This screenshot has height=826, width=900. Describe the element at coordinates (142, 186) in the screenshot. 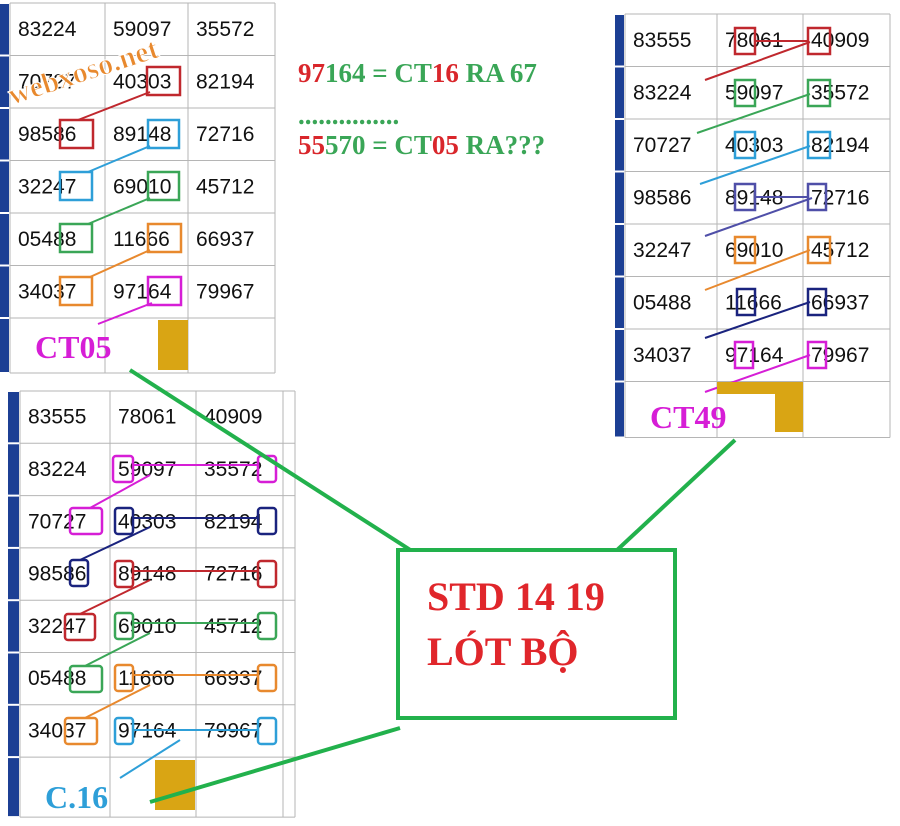

I see `cell: 69010` at that location.